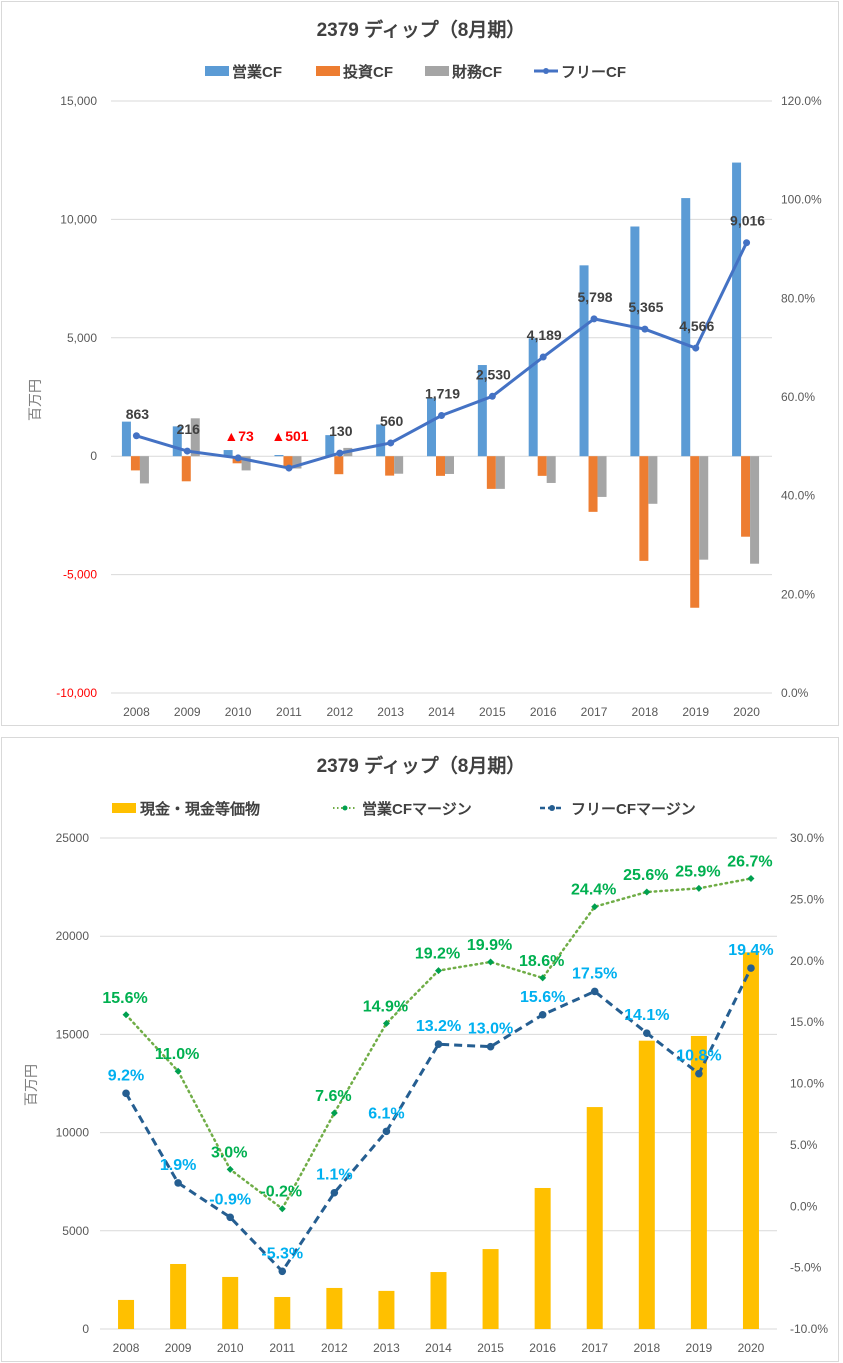  What do you see at coordinates (695, 712) in the screenshot?
I see `x-tick-label: 2019` at bounding box center [695, 712].